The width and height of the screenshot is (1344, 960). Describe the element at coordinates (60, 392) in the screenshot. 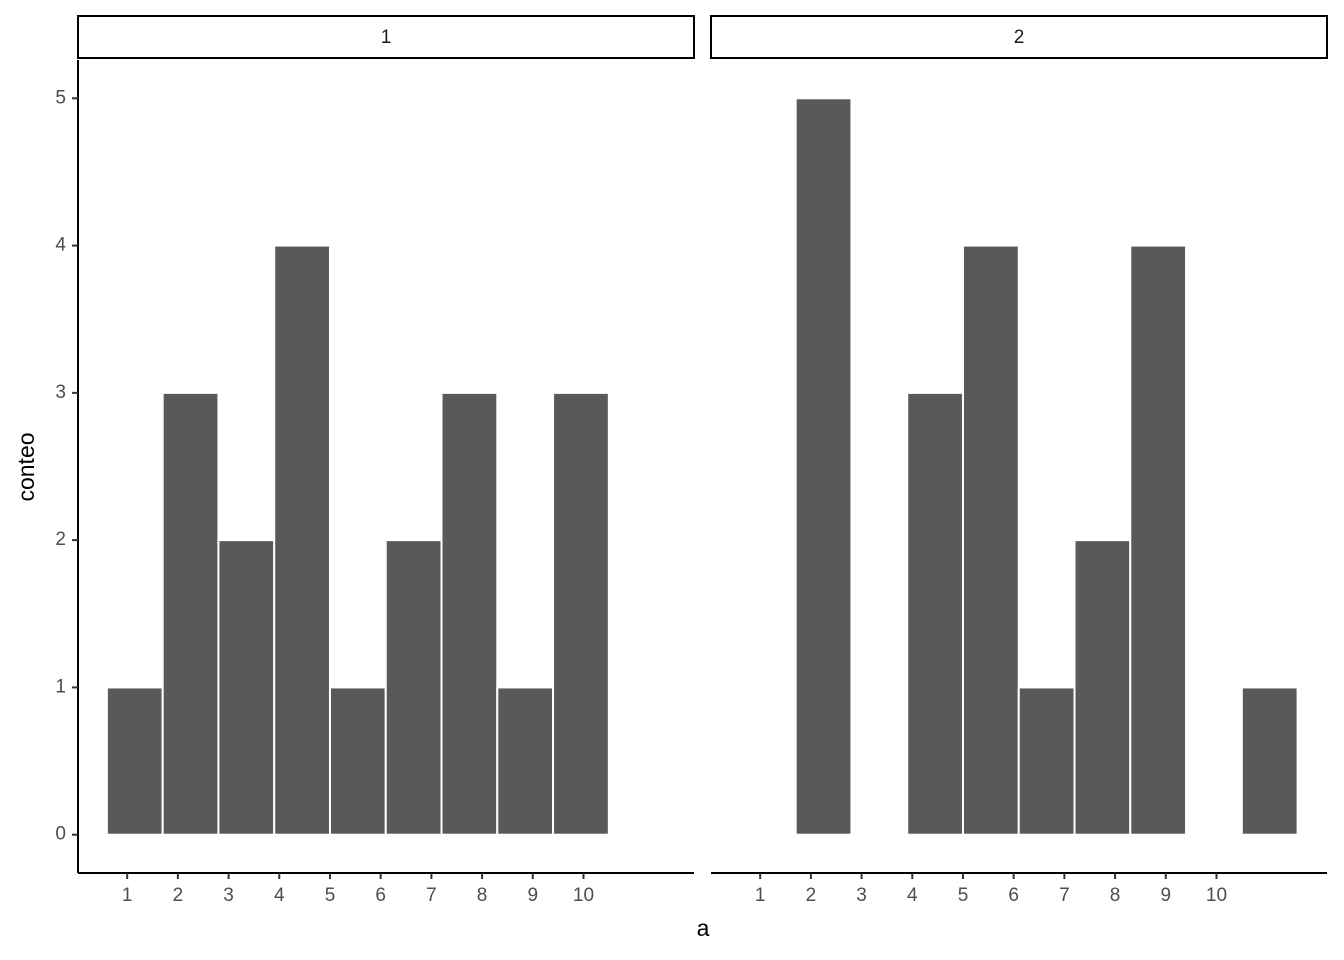

I see `y-tick-label: 3` at that location.